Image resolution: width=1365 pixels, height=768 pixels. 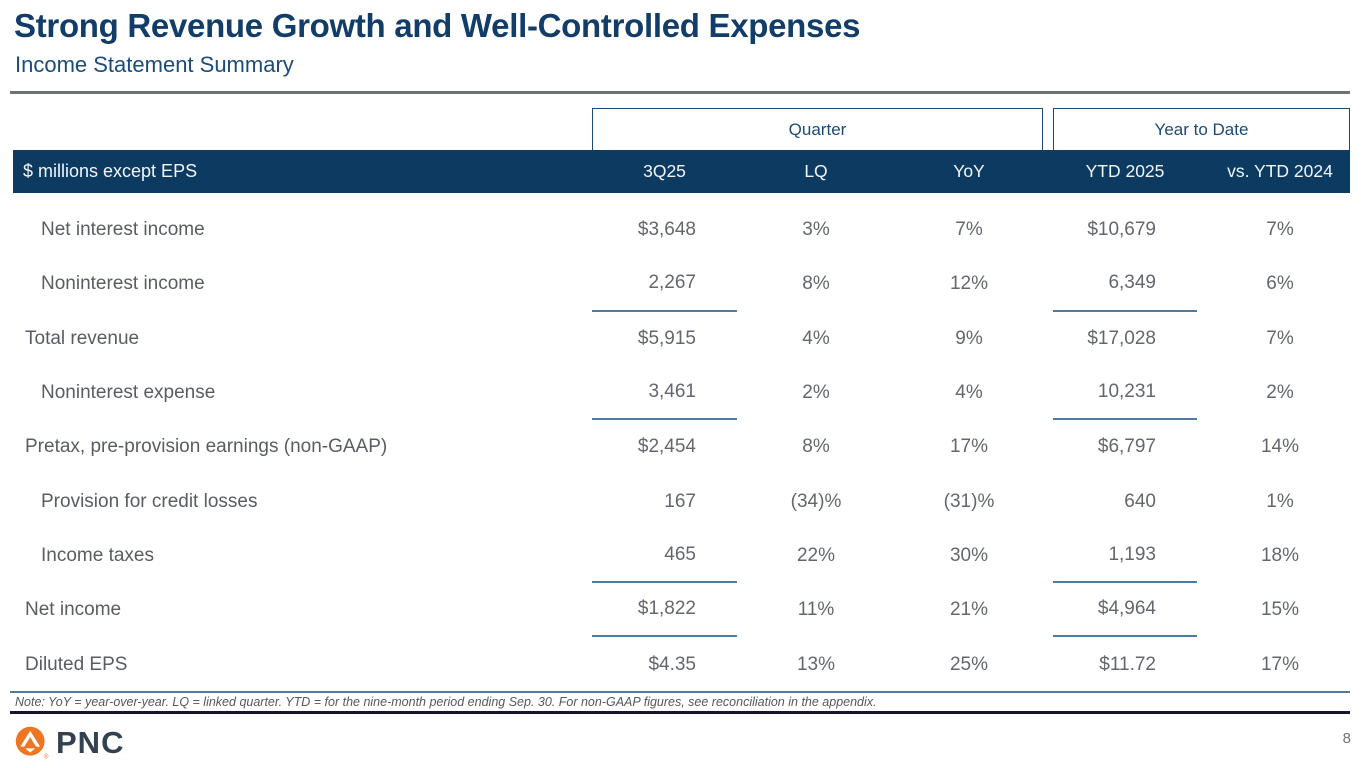 What do you see at coordinates (123, 230) in the screenshot?
I see `row-label: Net interest income` at bounding box center [123, 230].